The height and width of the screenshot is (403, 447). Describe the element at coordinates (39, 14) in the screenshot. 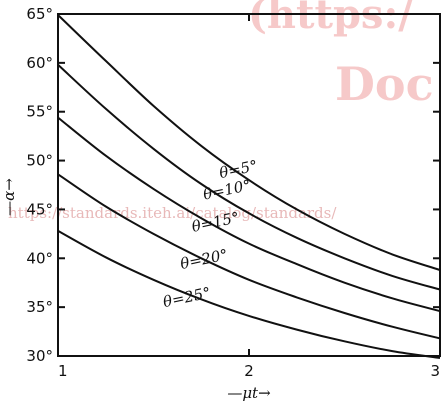

I see `y-tick-label: 65°` at that location.